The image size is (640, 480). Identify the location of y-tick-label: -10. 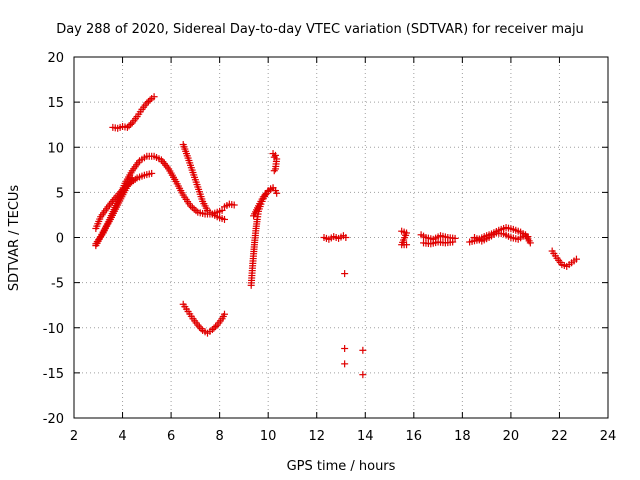
(53, 329).